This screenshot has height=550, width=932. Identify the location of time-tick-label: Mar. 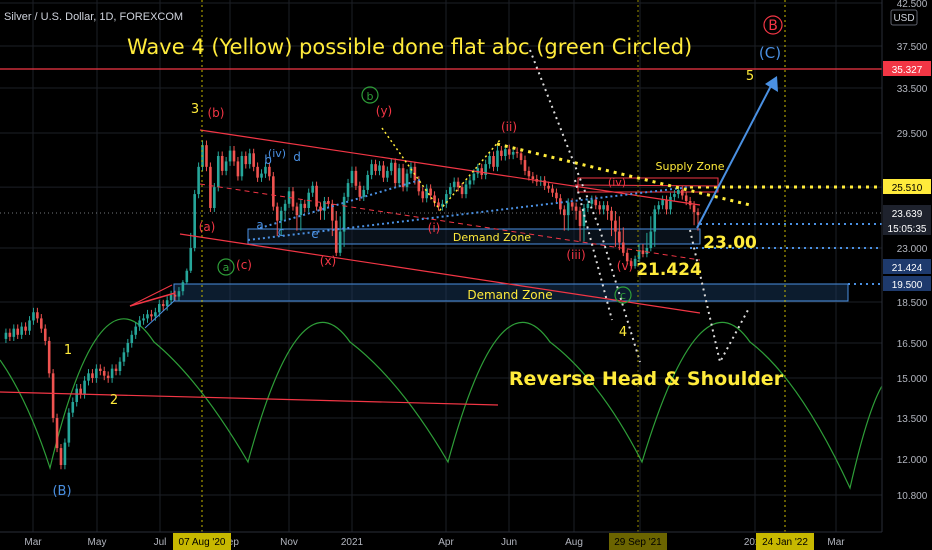
(836, 542).